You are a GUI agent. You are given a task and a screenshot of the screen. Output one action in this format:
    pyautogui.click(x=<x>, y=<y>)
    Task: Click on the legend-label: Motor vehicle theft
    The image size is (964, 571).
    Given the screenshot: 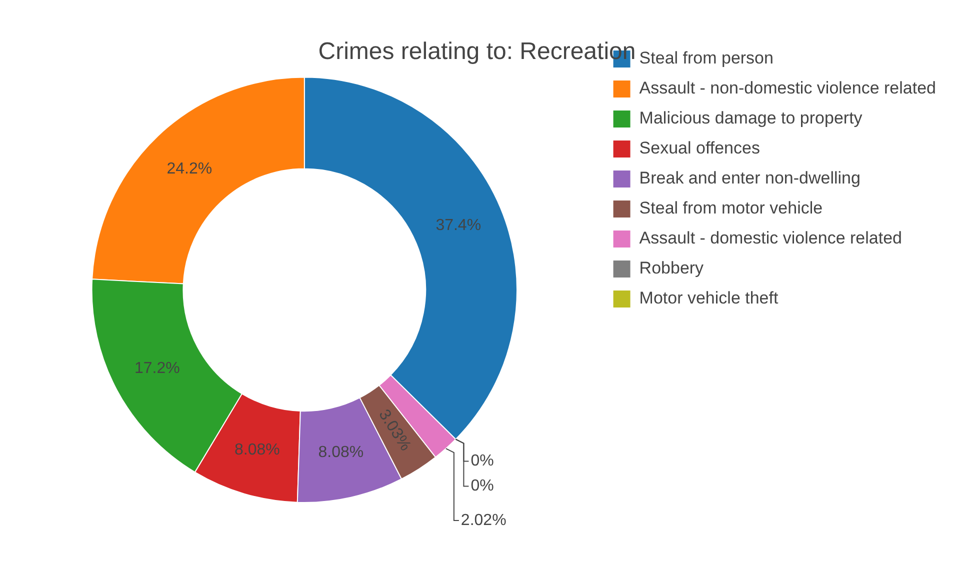 What is the action you would take?
    pyautogui.click(x=708, y=298)
    